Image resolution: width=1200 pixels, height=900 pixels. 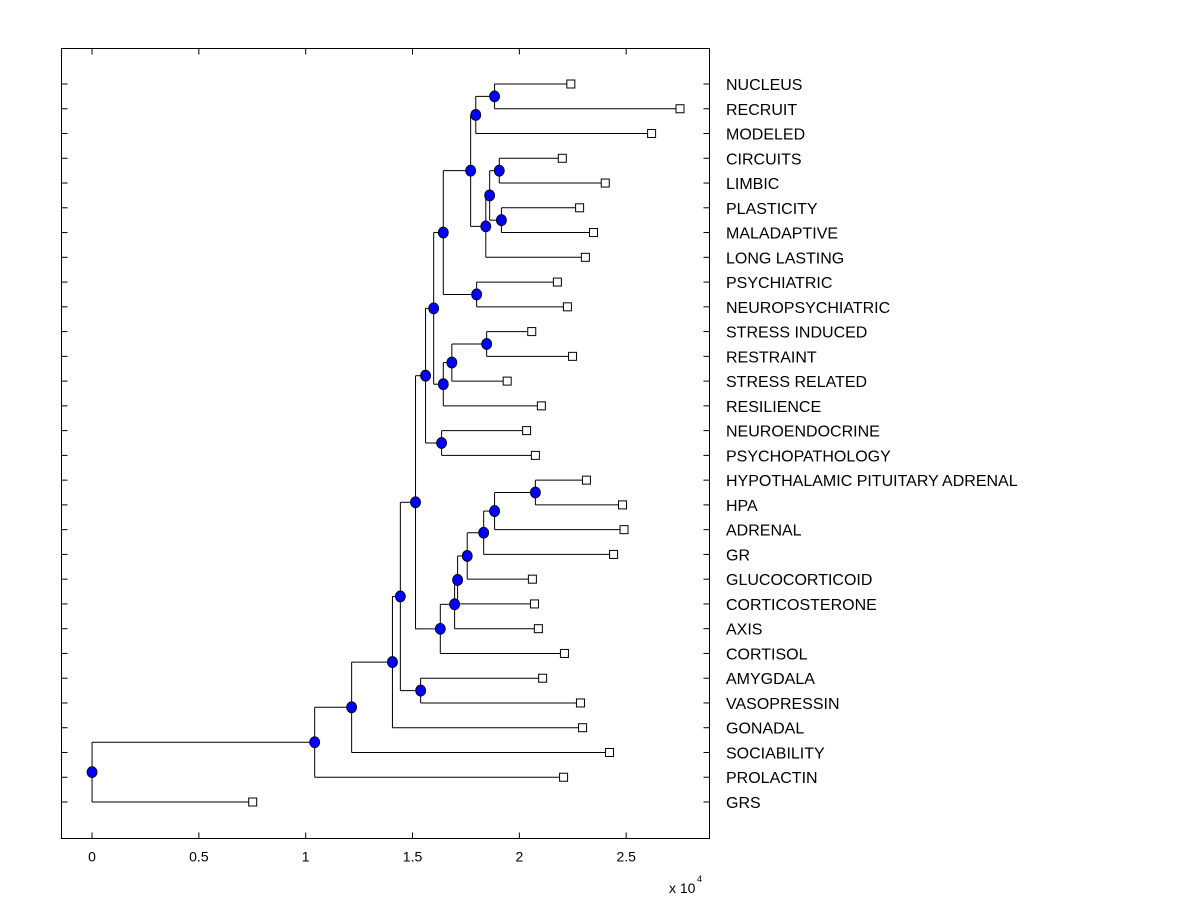 I want to click on leaf-label: SOCIABILITY, so click(x=775, y=753).